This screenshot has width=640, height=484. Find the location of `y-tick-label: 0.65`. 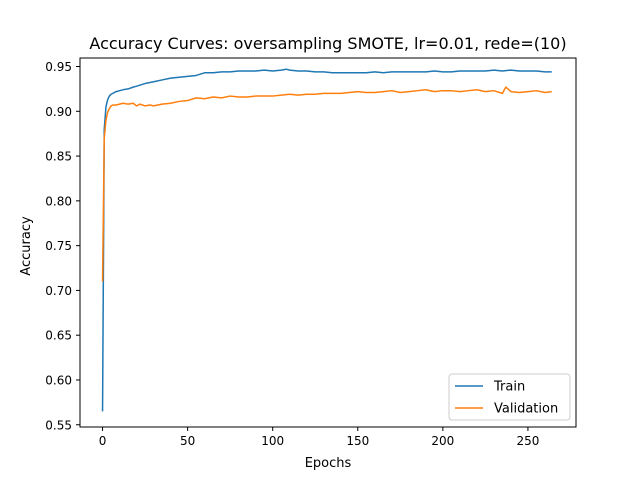

y-tick-label: 0.65 is located at coordinates (58, 336).